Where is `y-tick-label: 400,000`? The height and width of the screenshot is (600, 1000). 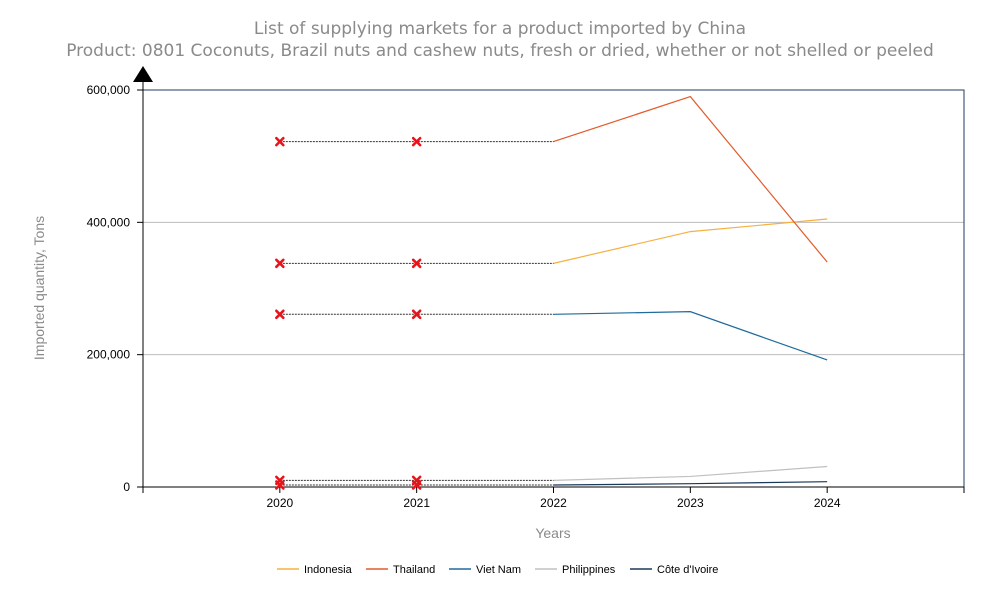
y-tick-label: 400,000 is located at coordinates (109, 222).